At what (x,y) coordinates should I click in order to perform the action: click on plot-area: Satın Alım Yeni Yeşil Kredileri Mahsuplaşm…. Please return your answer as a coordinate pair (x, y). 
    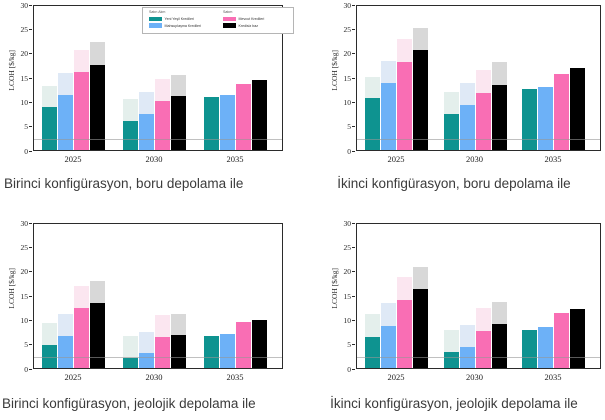
    Looking at the image, I should click on (163, 78).